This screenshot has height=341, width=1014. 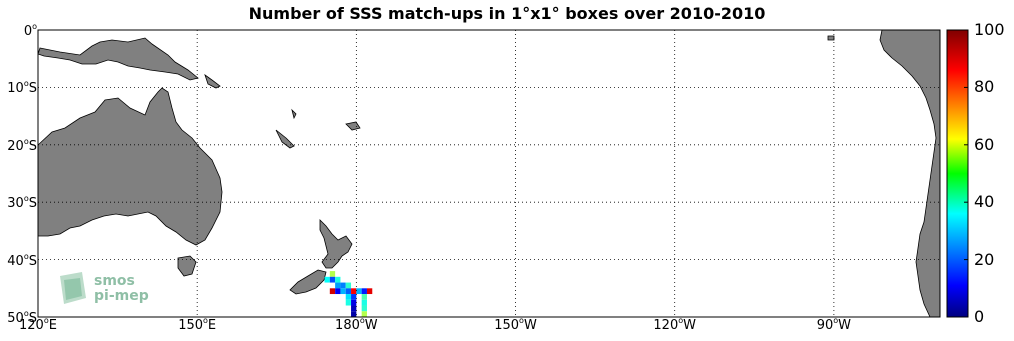 I want to click on longitude-label: 150oW, so click(x=516, y=325).